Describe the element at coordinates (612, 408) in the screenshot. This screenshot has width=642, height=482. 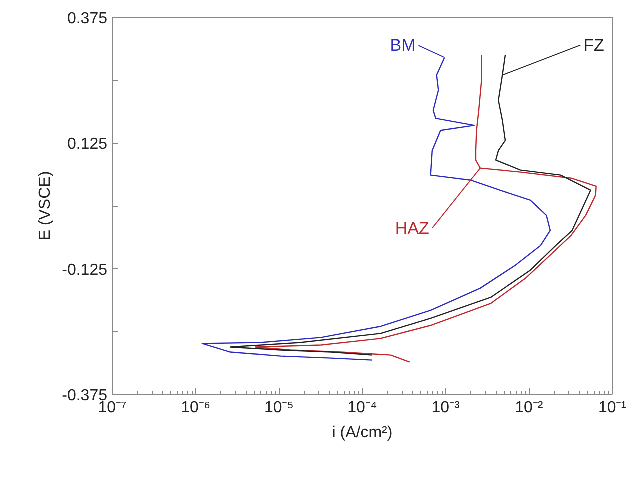
I see `x-tick-label: 10⁻¹` at that location.